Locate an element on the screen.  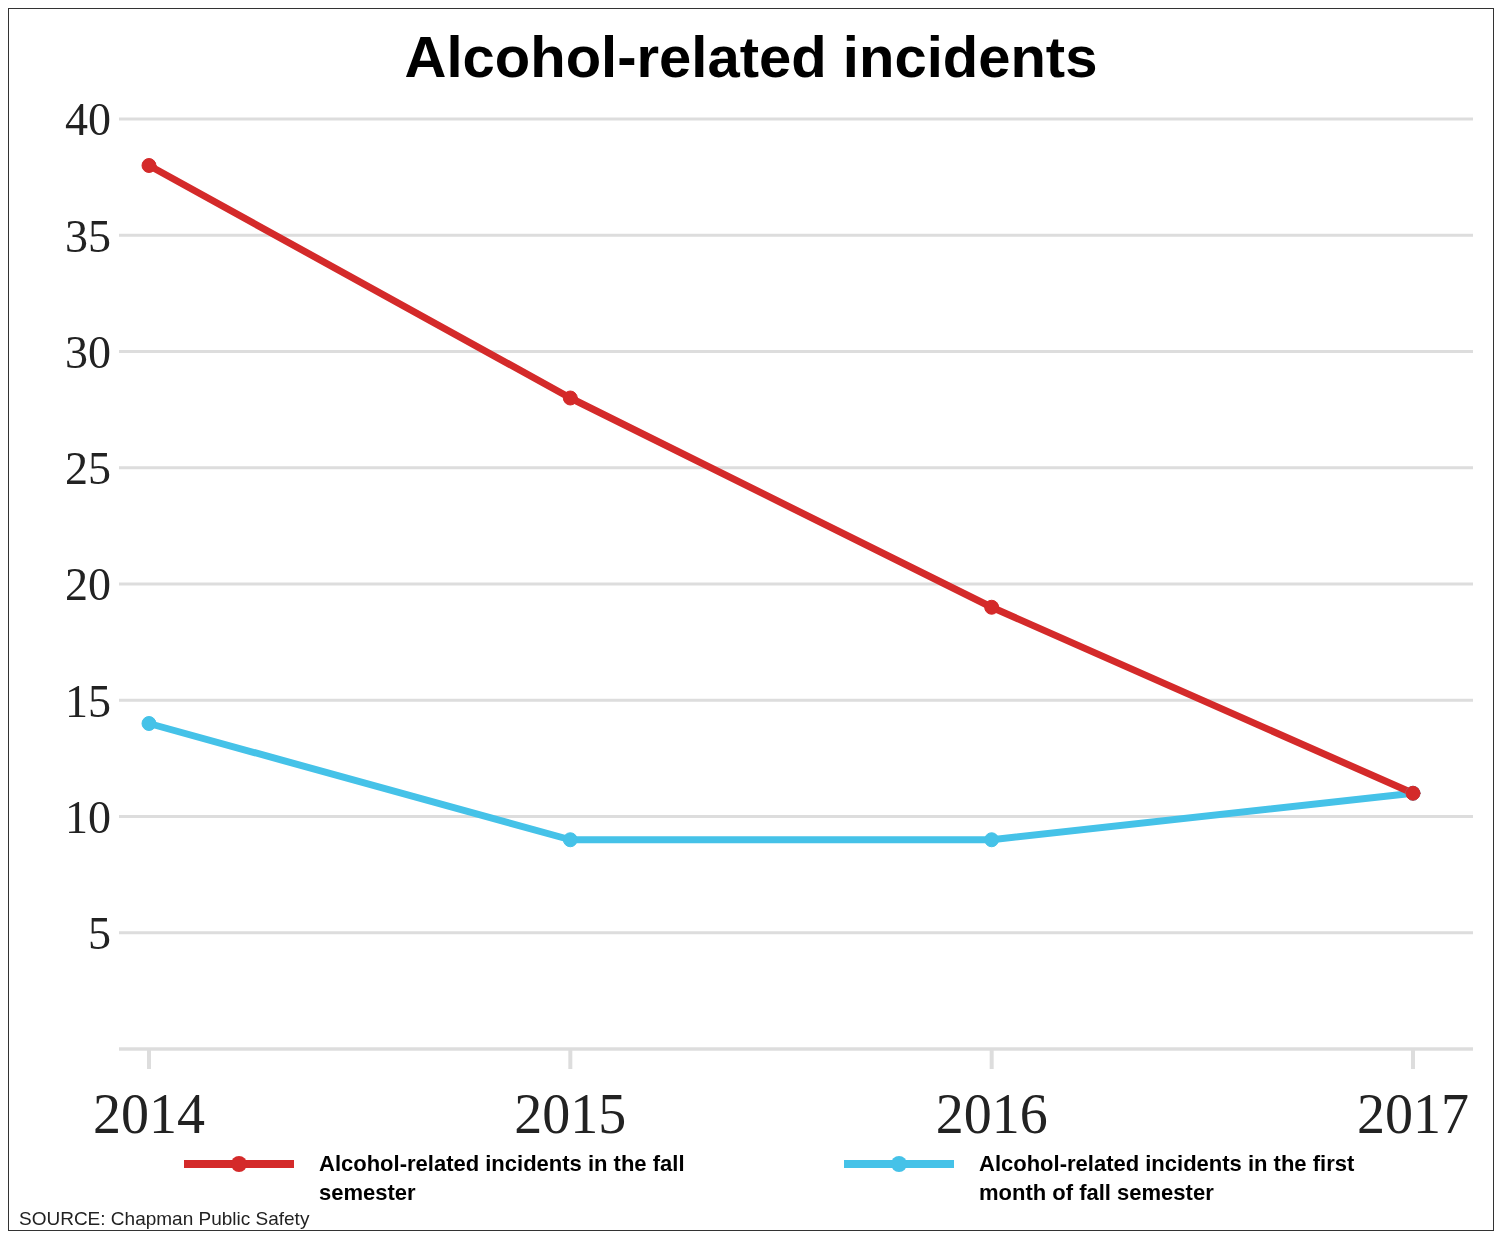
y-tick-label: 25 is located at coordinates (88, 469).